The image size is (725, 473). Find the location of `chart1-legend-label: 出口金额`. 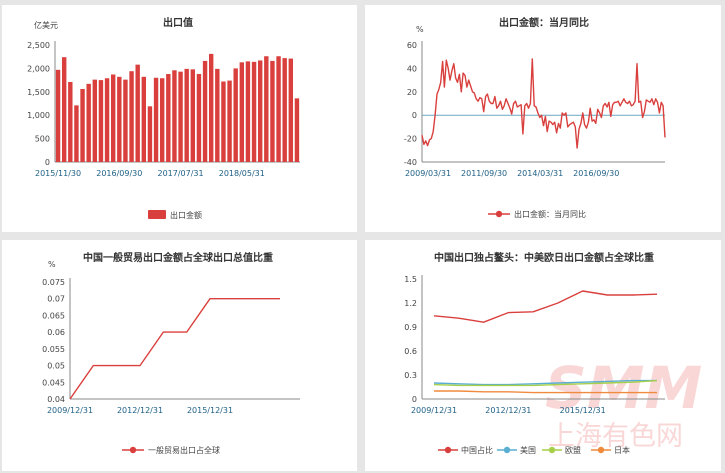

chart1-legend-label: 出口金额 is located at coordinates (186, 215).